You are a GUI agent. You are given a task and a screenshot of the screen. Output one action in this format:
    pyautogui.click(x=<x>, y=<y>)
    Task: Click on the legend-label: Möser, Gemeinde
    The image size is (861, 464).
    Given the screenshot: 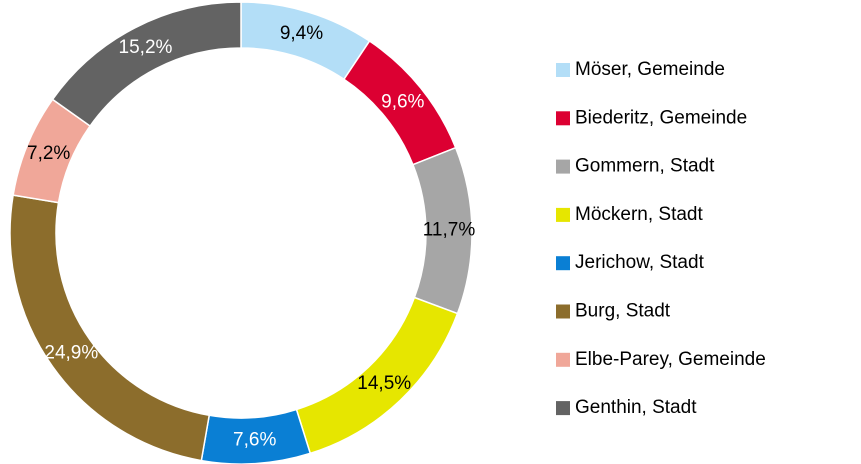 What is the action you would take?
    pyautogui.click(x=650, y=69)
    